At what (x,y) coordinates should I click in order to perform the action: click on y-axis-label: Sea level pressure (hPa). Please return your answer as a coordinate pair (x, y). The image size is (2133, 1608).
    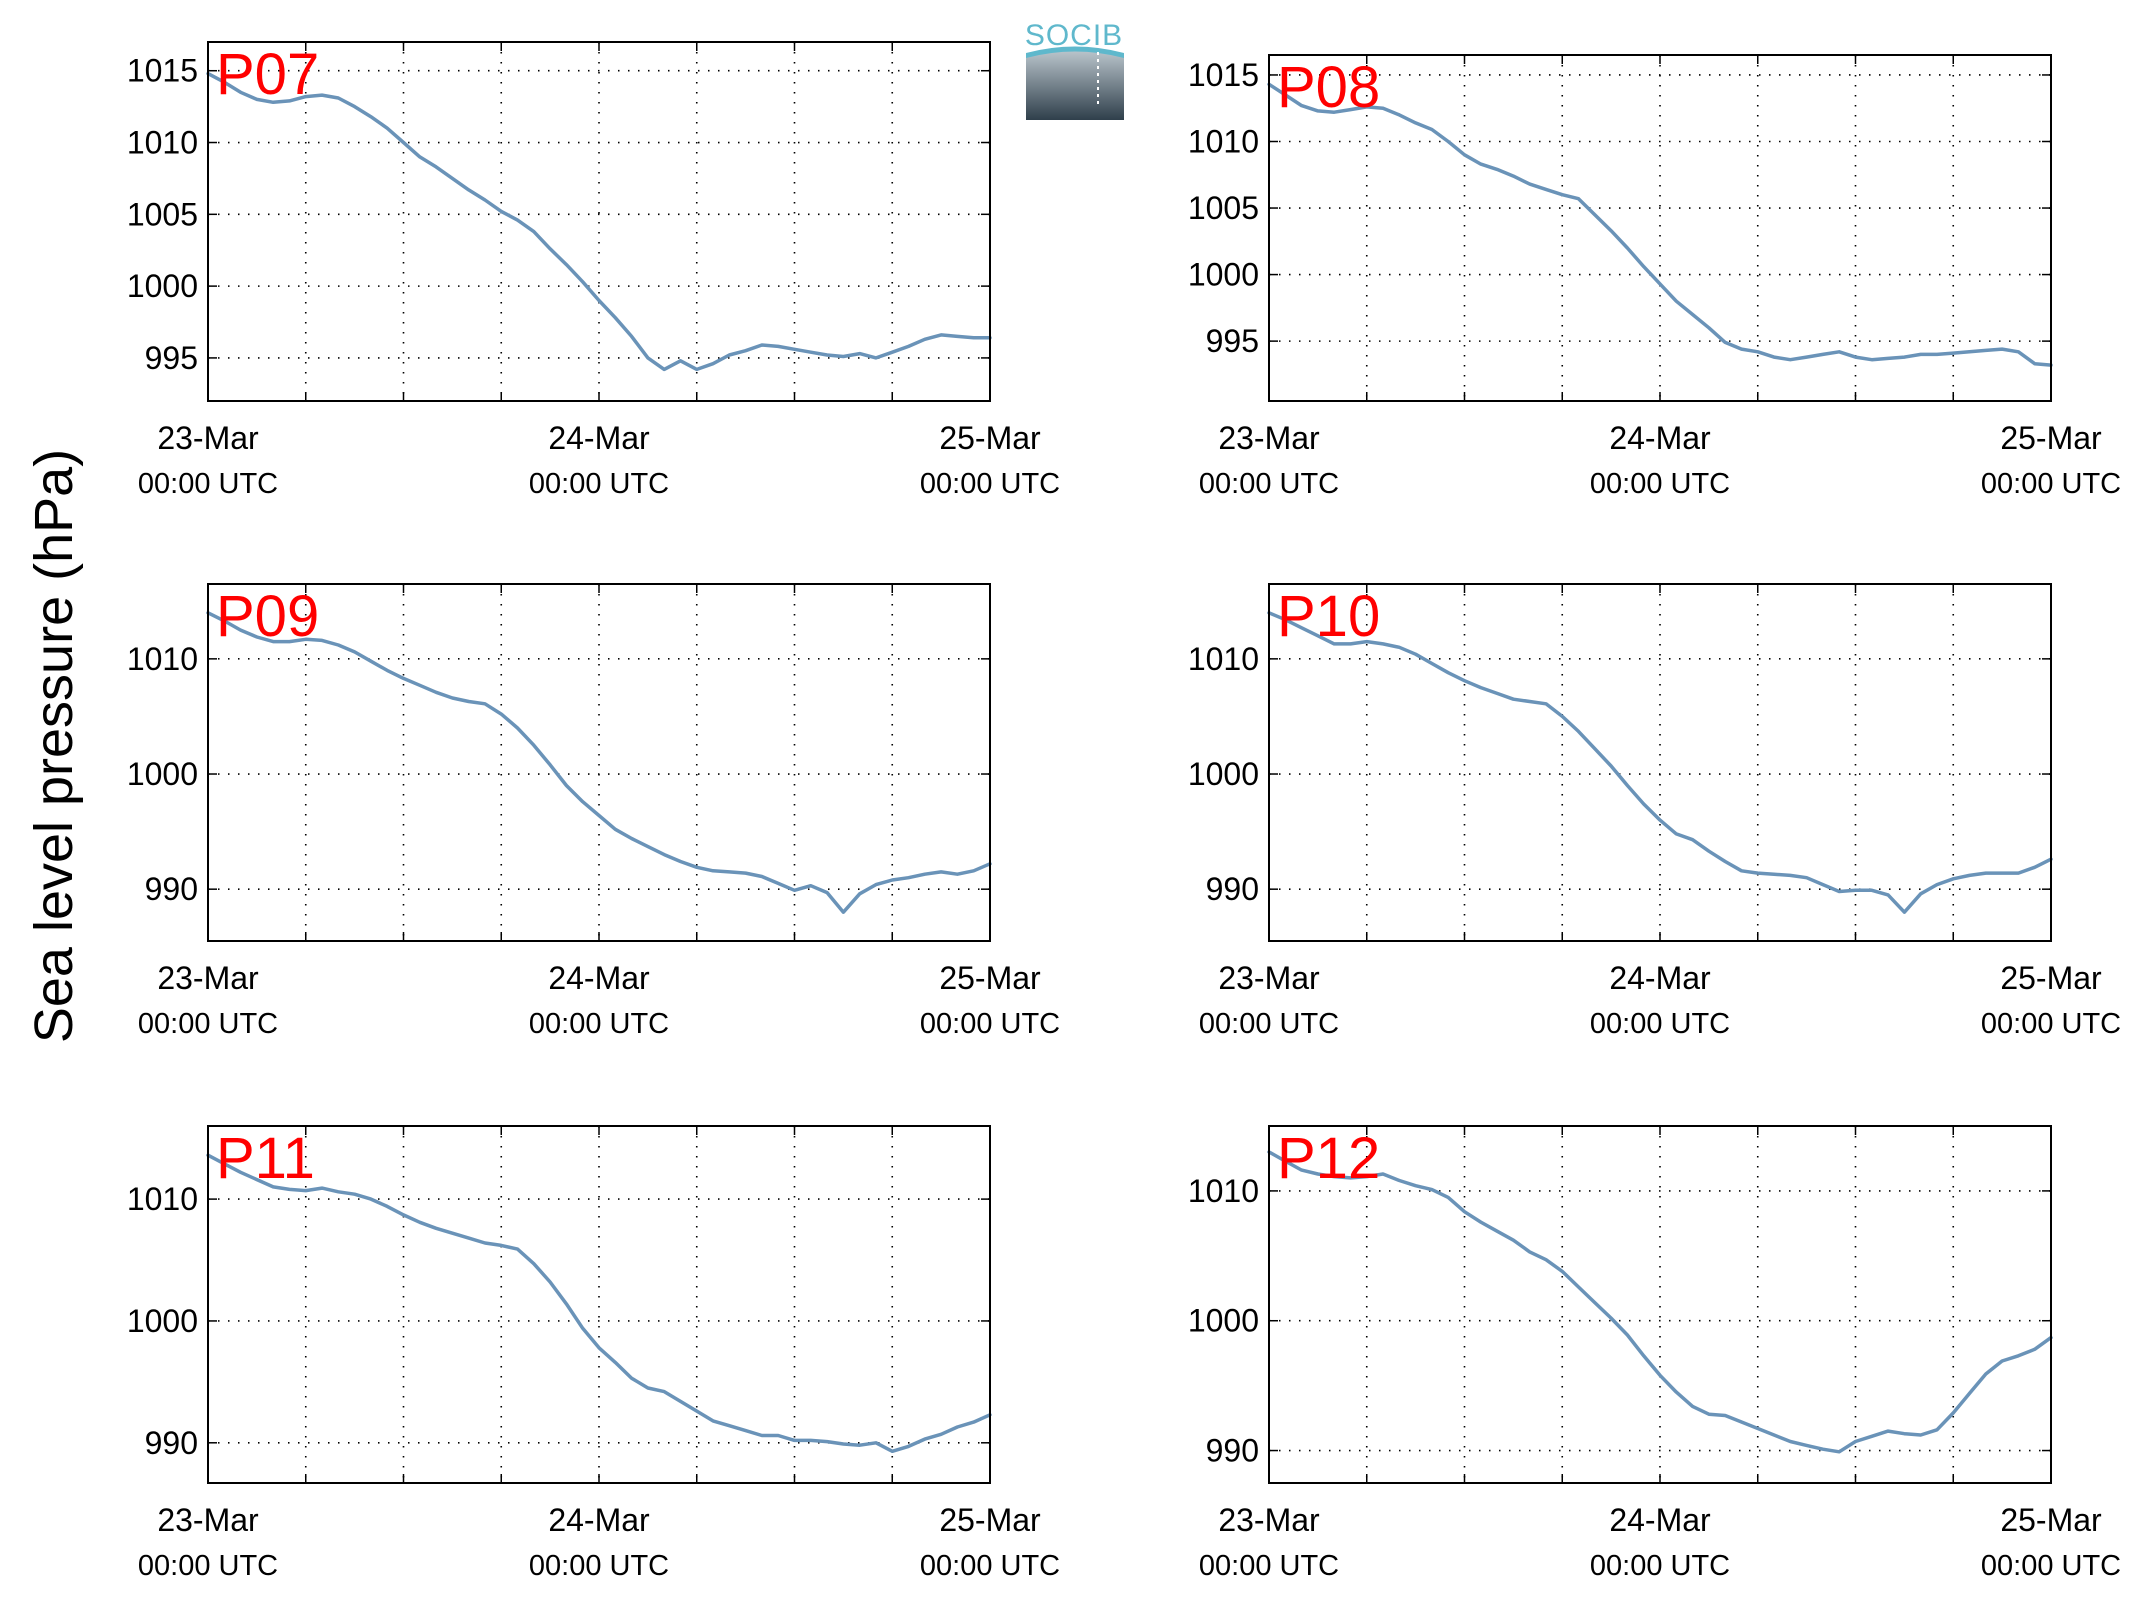
    Looking at the image, I should click on (54, 746).